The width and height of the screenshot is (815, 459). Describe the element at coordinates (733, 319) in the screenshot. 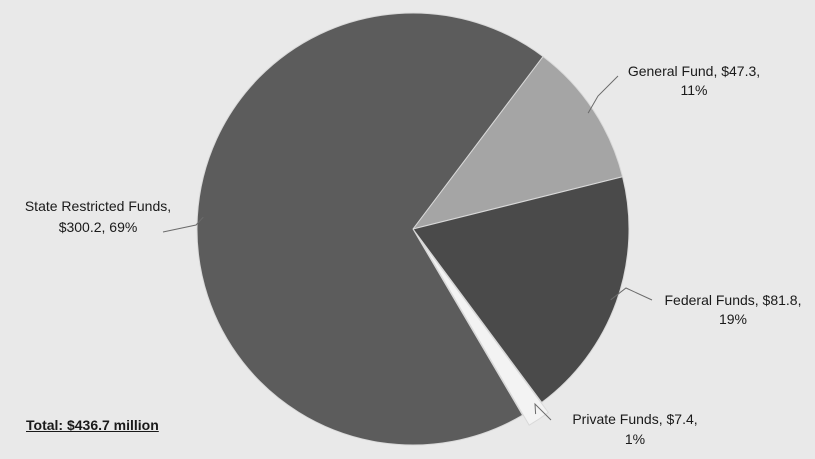

I see `slice-label-federal-funds-line2: 19%` at that location.